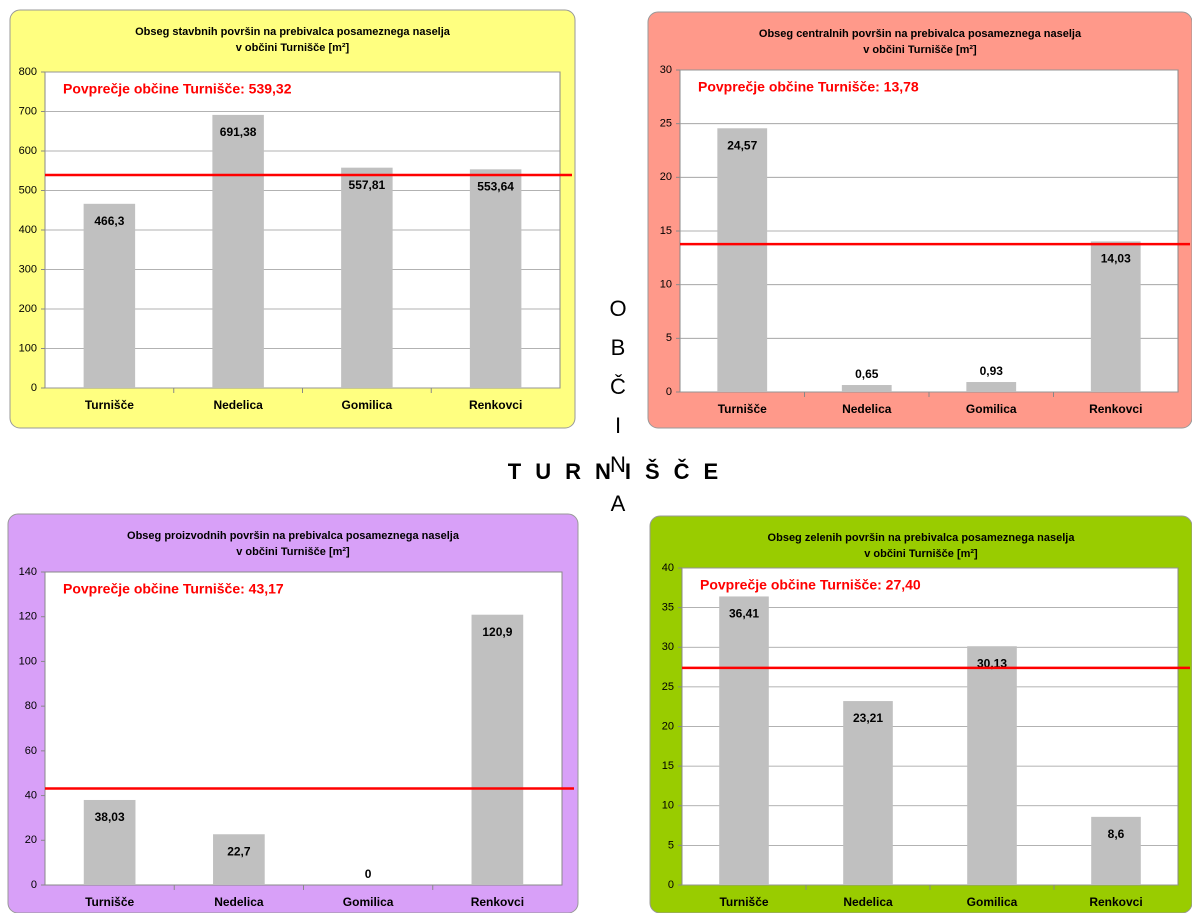 The width and height of the screenshot is (1192, 913). Describe the element at coordinates (618, 413) in the screenshot. I see `center-vertical: OBČINA` at that location.